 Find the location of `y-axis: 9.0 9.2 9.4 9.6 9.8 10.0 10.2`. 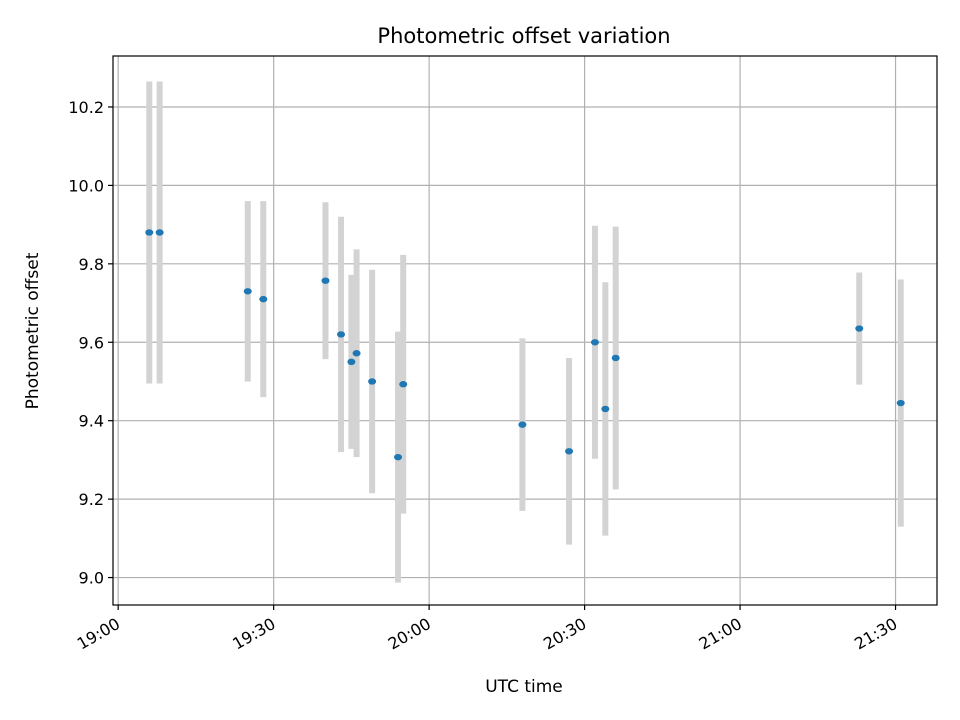

y-axis: 9.0 9.2 9.4 9.6 9.8 10.0 10.2 is located at coordinates (90, 343).